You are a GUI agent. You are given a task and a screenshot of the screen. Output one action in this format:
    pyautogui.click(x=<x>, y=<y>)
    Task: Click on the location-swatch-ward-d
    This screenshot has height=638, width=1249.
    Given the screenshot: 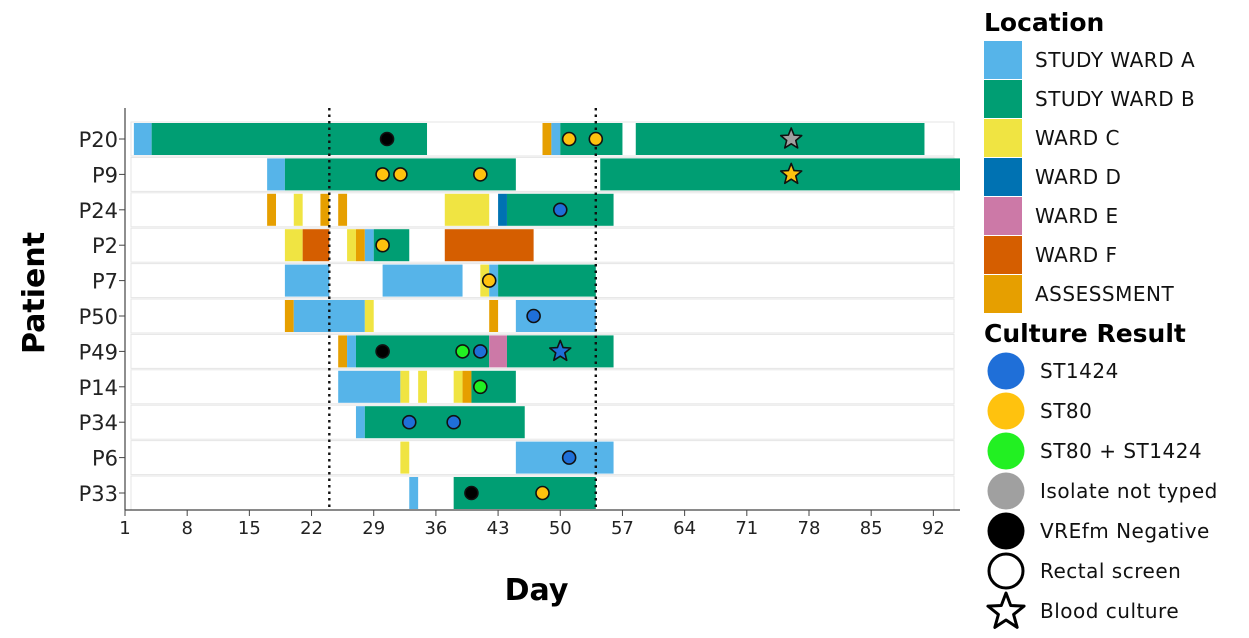 What is the action you would take?
    pyautogui.click(x=1003, y=176)
    